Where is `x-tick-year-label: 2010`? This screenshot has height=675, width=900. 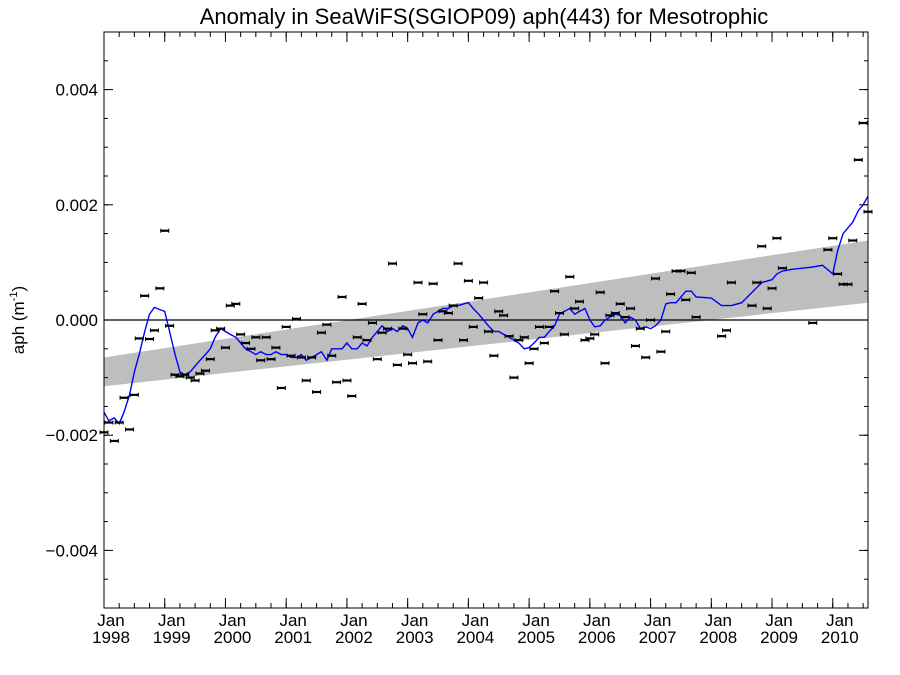
x-tick-year-label: 2010 is located at coordinates (840, 637).